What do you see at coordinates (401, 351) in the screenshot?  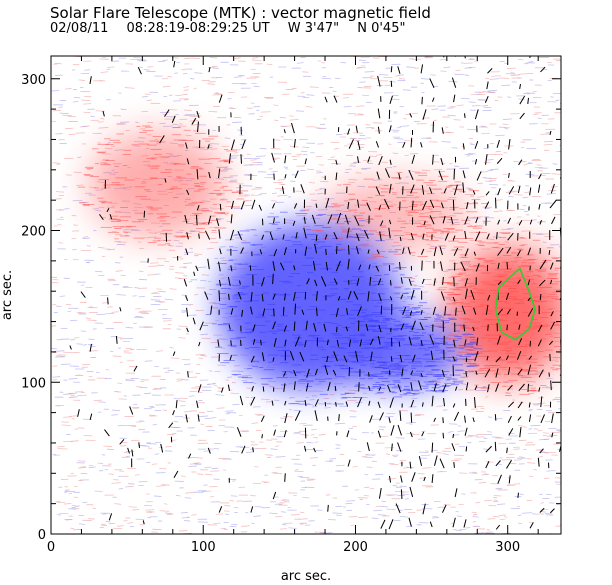 I see `negative-region-tail` at bounding box center [401, 351].